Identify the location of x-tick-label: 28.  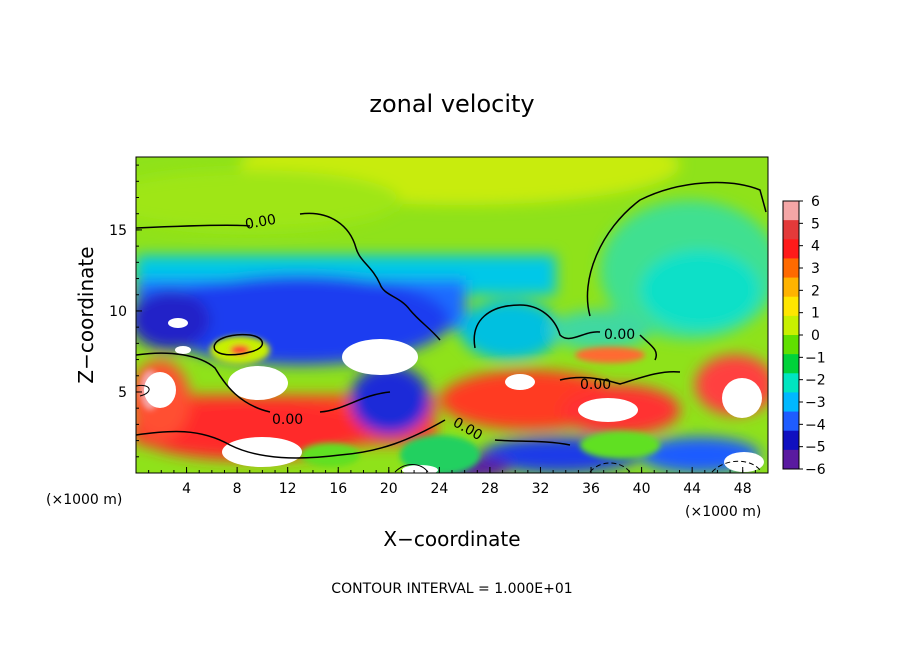
(490, 489).